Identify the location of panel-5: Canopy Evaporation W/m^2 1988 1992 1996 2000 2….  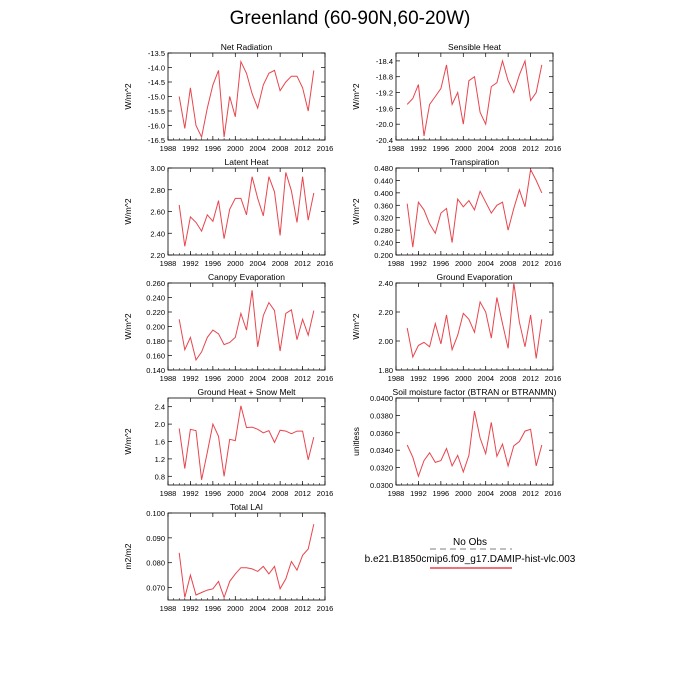
(228, 327).